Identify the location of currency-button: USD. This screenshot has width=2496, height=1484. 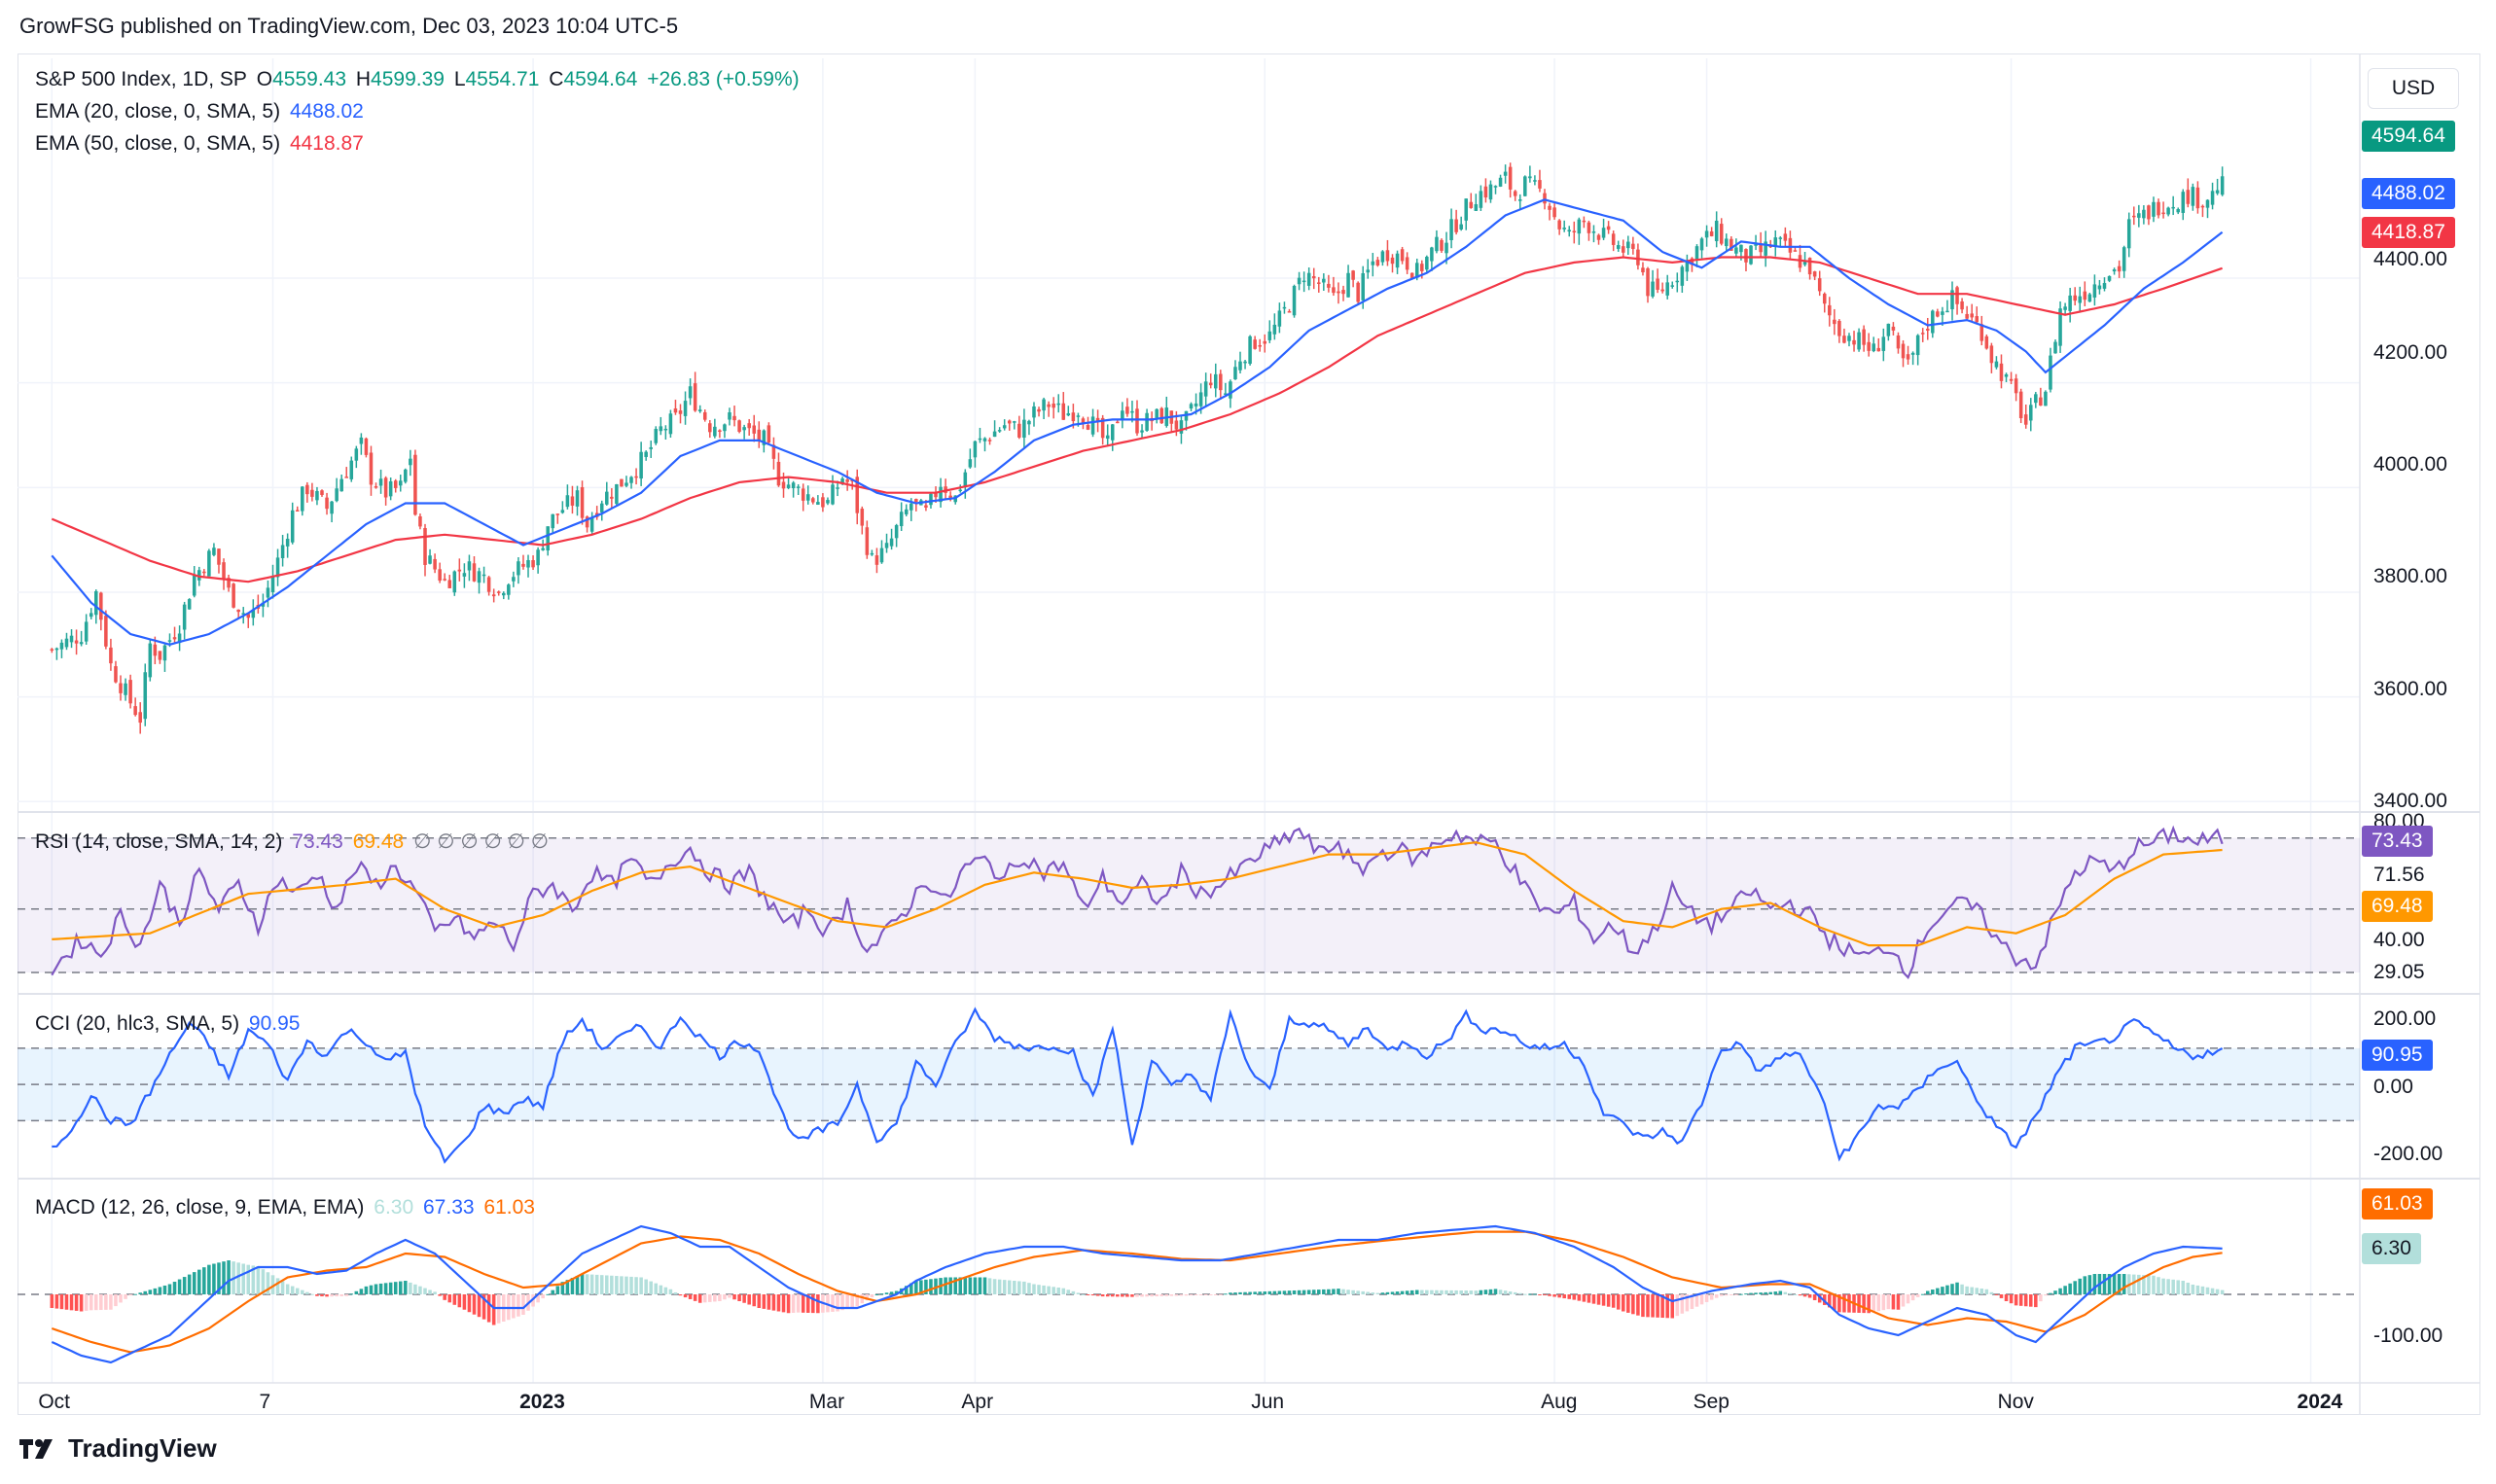
(2414, 89).